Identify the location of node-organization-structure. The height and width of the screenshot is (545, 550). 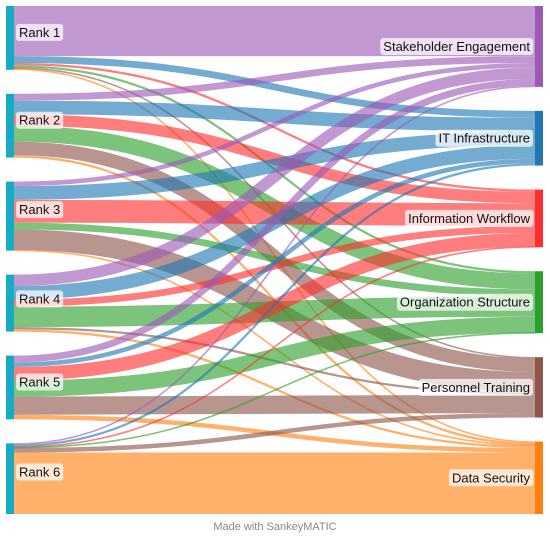
(539, 302).